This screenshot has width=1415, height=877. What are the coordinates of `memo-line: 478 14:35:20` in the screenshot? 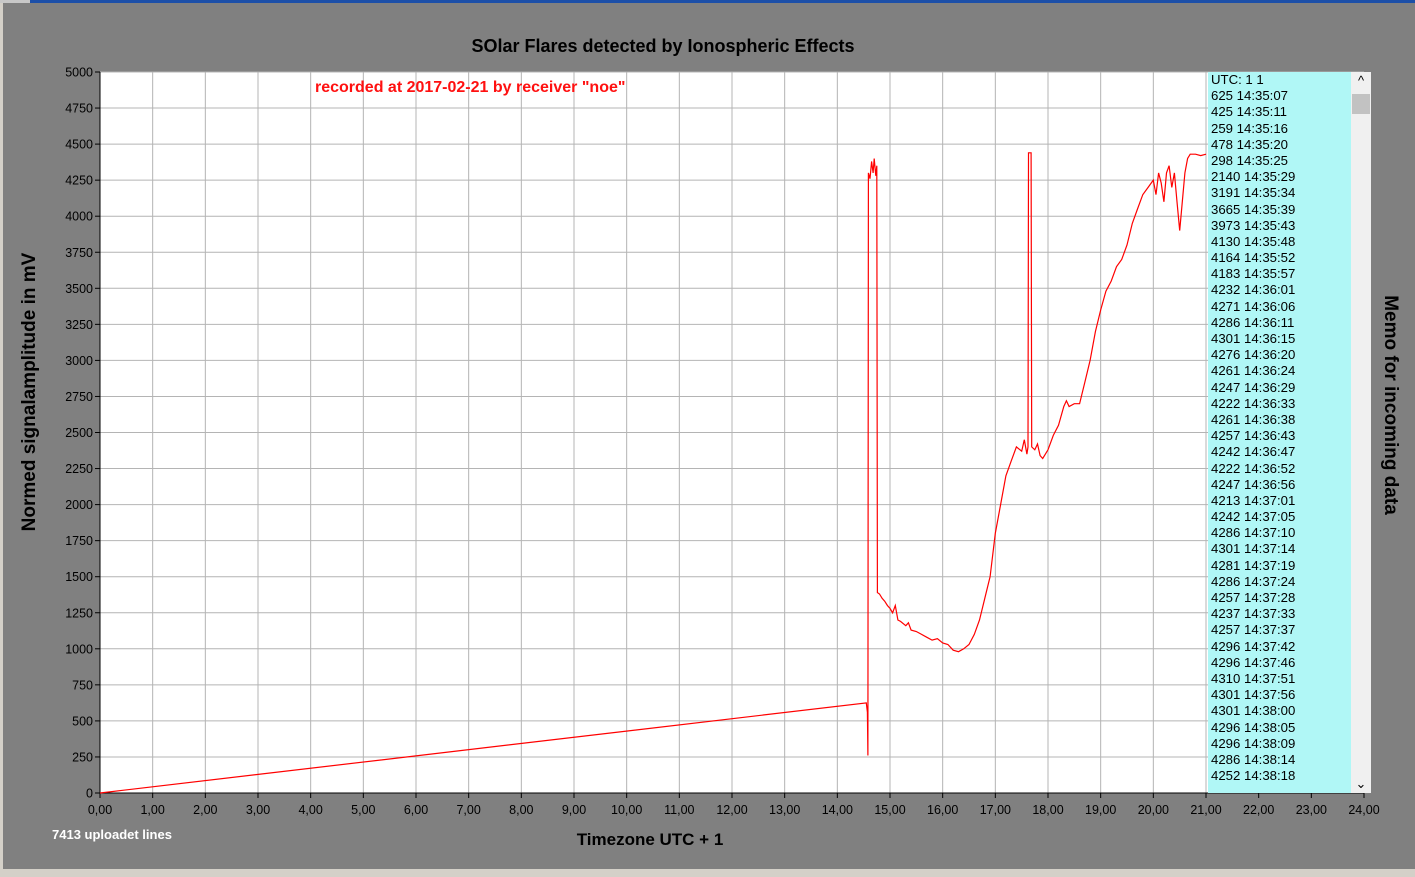 It's located at (1250, 144).